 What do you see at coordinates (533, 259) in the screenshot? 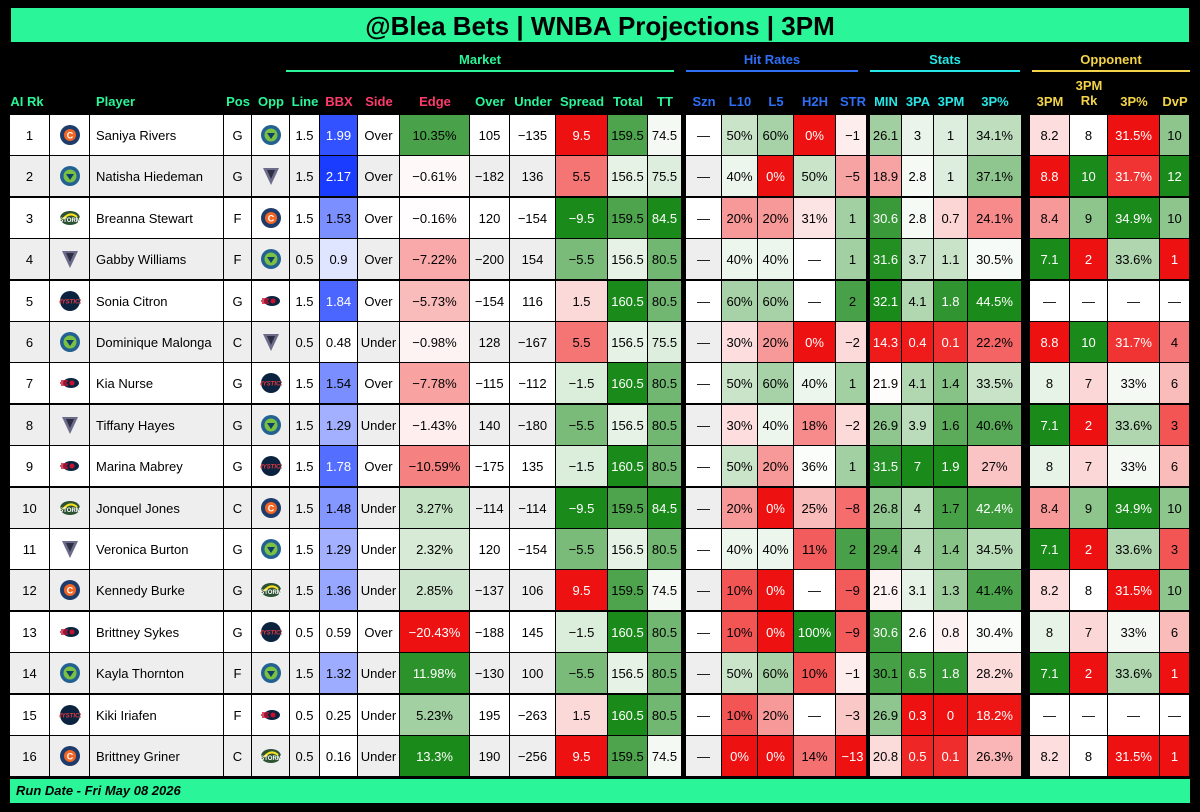
I see `cell-under: 154` at bounding box center [533, 259].